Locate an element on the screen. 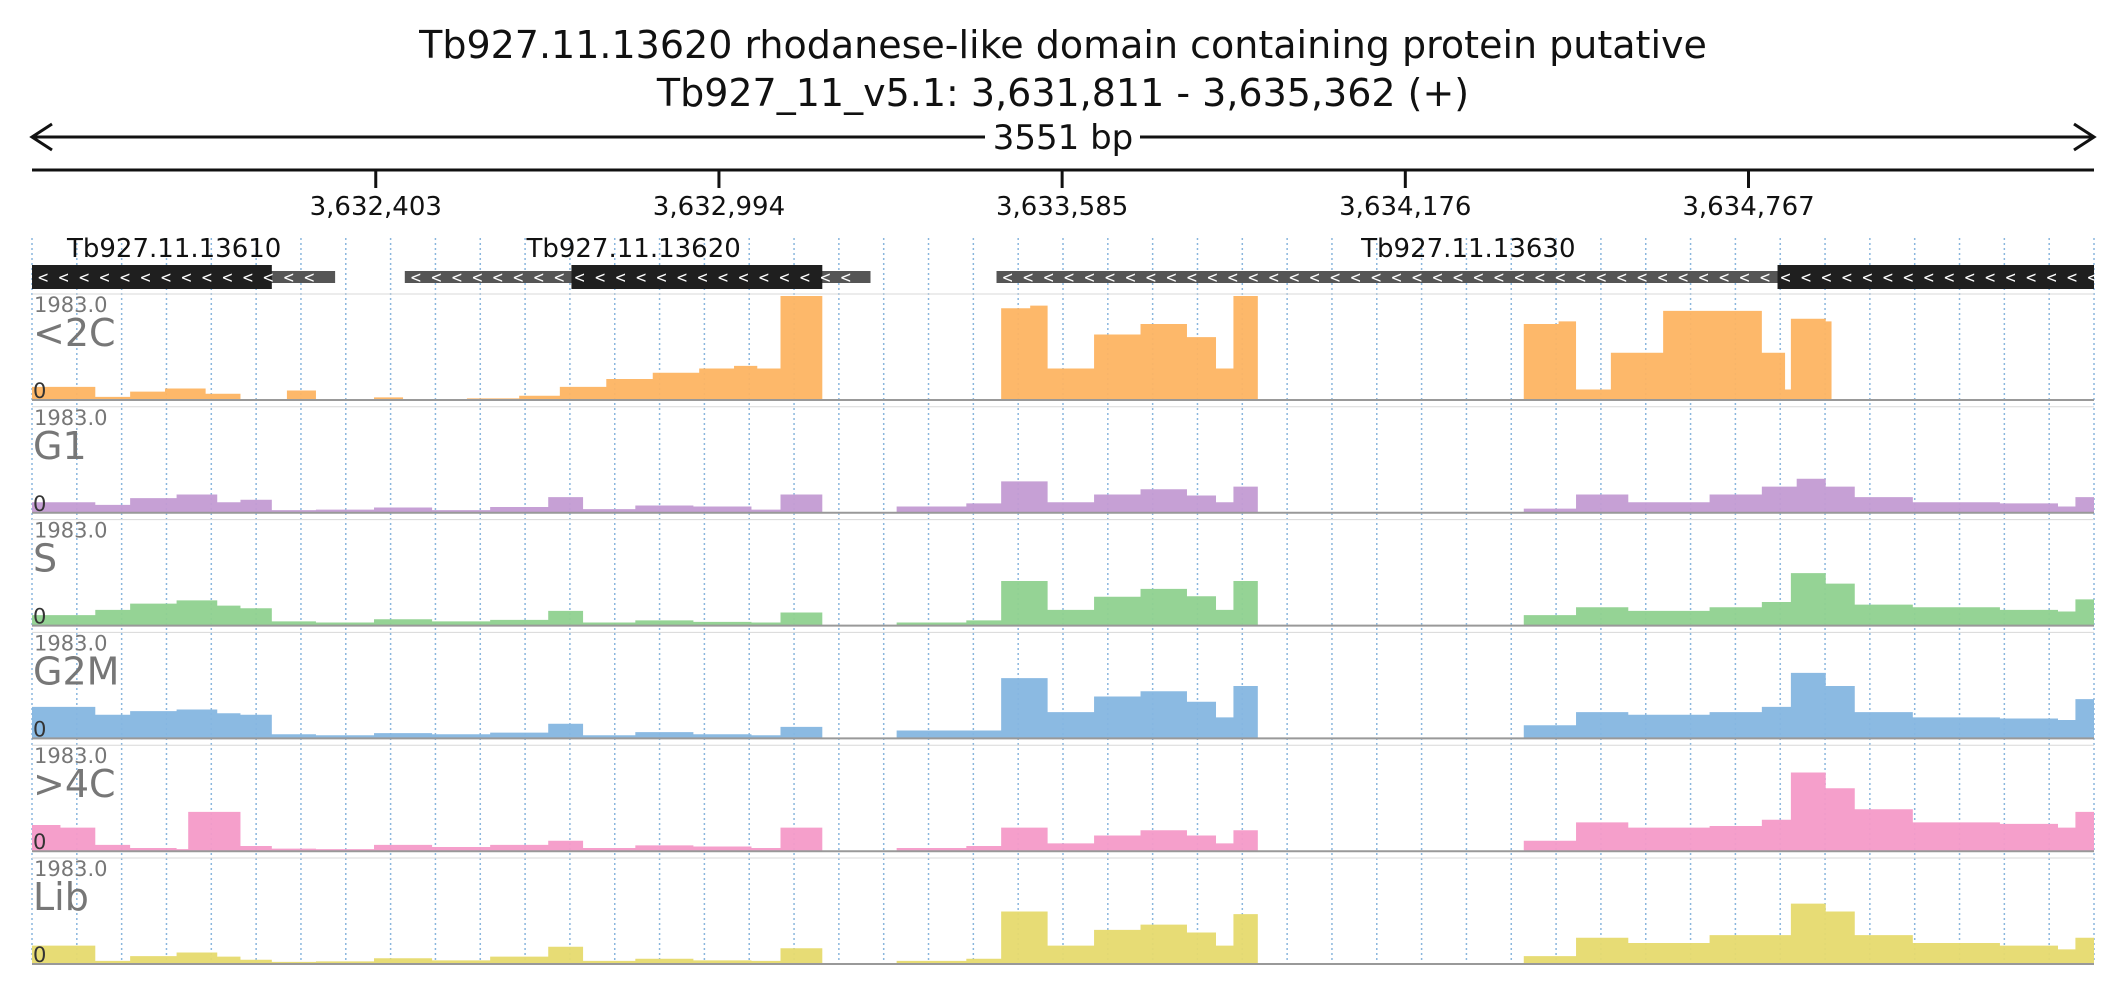 The image size is (2126, 1000). tick-label: 3,634,767 is located at coordinates (1748, 207).